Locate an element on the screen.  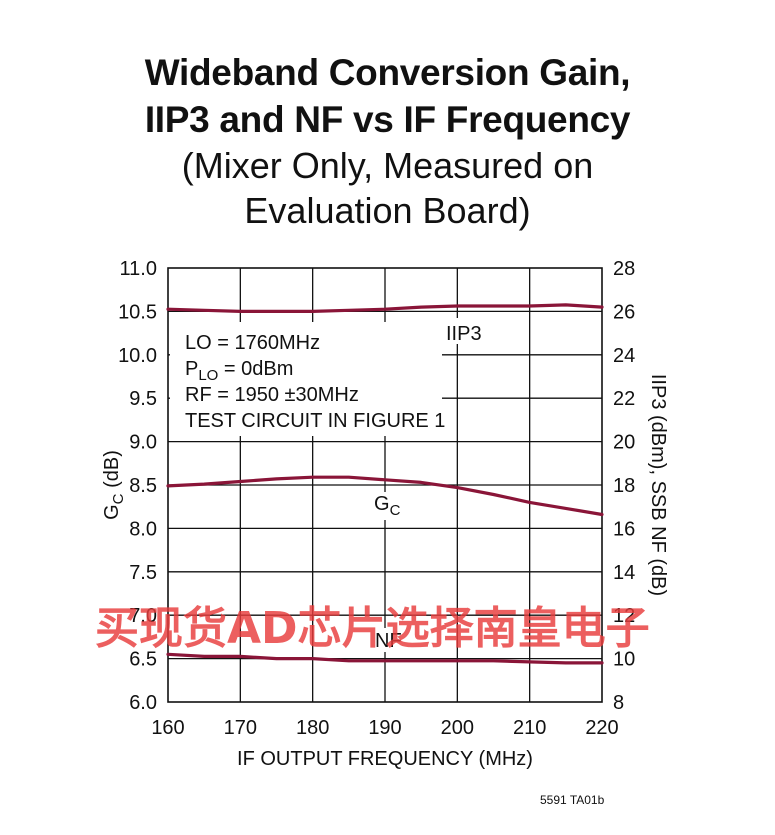
y-left-tick-label: 11.0 is located at coordinates (138, 269).